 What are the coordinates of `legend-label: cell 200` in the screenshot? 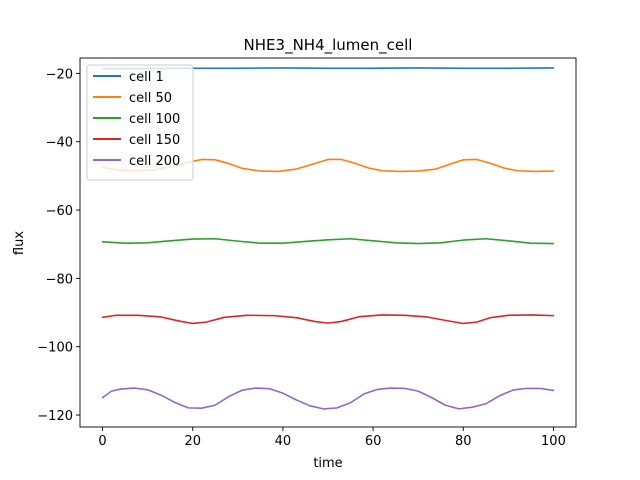 It's located at (154, 161).